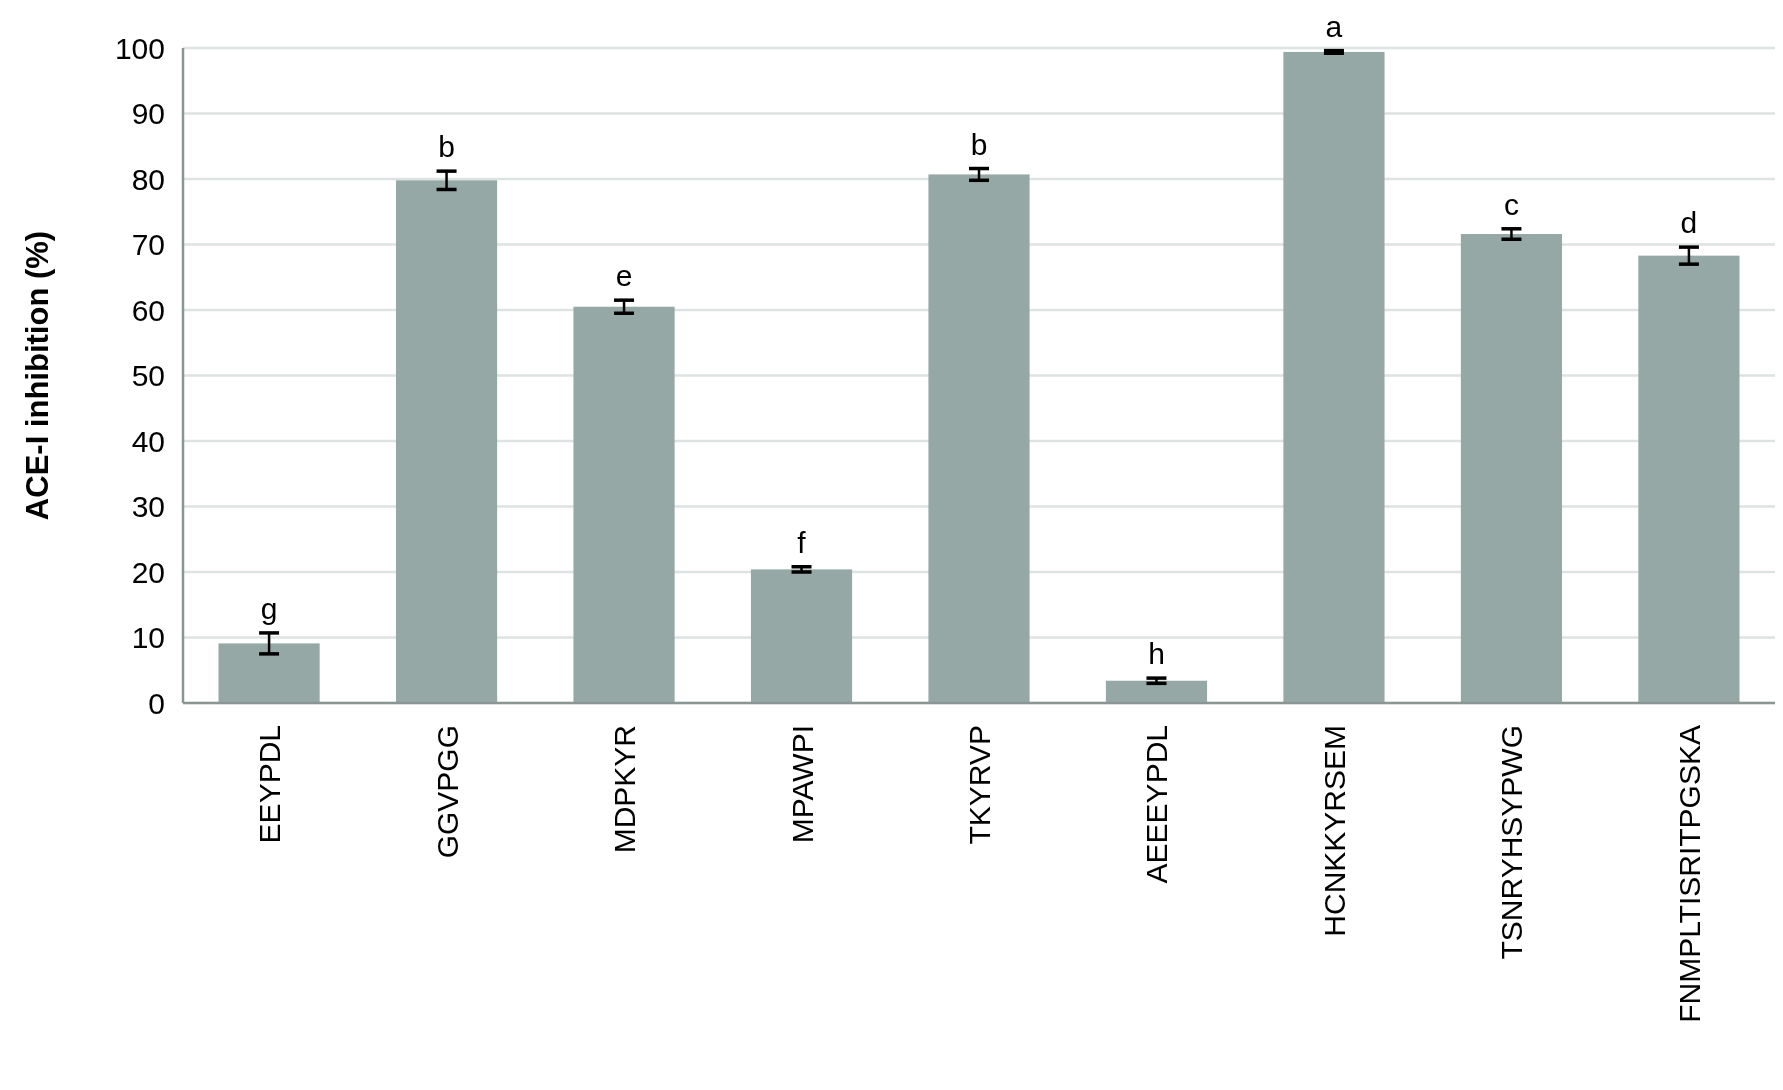 The height and width of the screenshot is (1090, 1783). What do you see at coordinates (447, 792) in the screenshot?
I see `x-tick-label: GGVPGG` at bounding box center [447, 792].